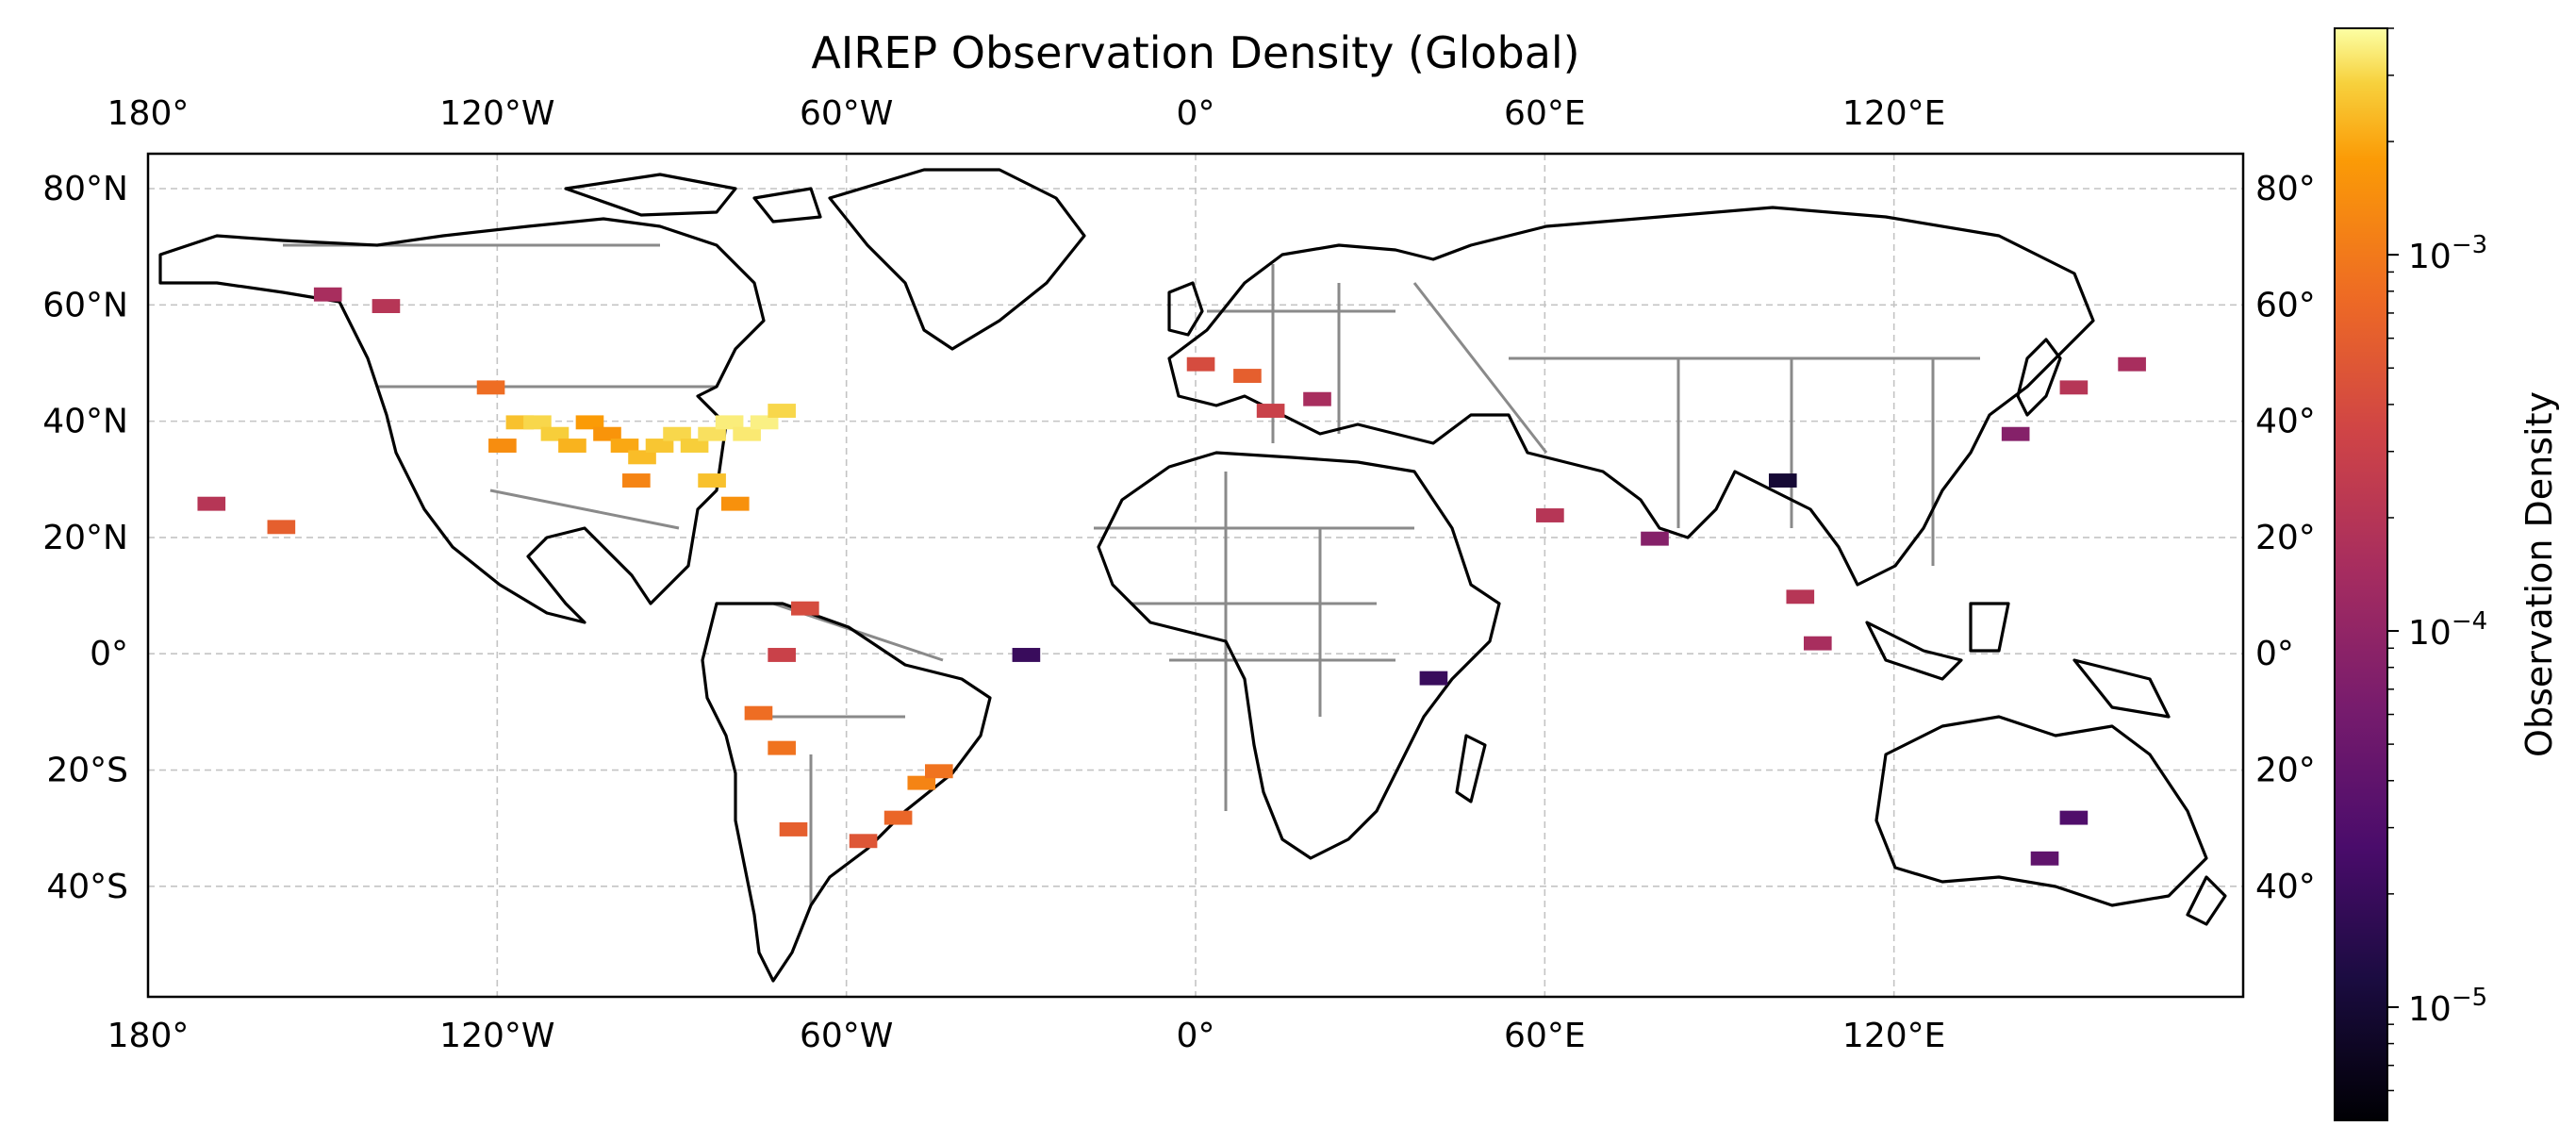 This screenshot has height=1143, width=2576. What do you see at coordinates (2447, 253) in the screenshot?
I see `colorbar-tick-label: 10⁻³` at bounding box center [2447, 253].